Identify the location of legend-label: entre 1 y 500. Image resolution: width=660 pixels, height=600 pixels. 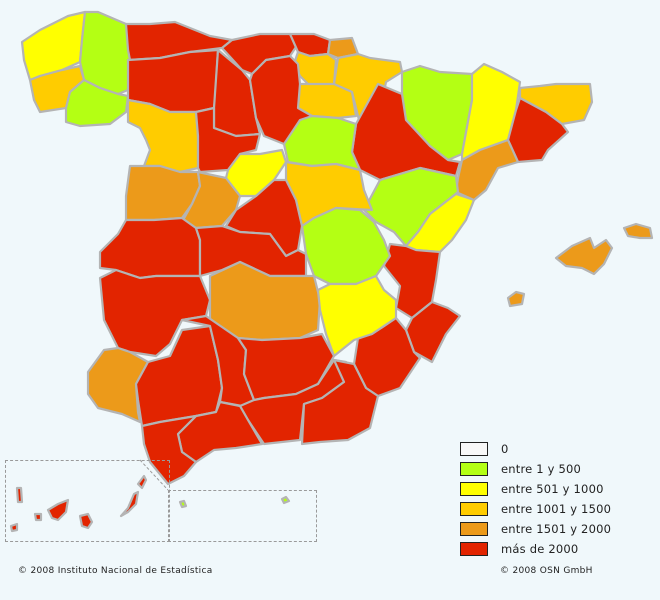
(541, 469).